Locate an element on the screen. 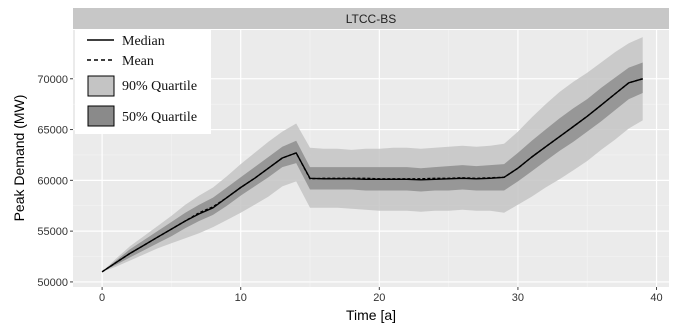 This screenshot has height=327, width=678. x-axis-title: Time [a] is located at coordinates (371, 315).